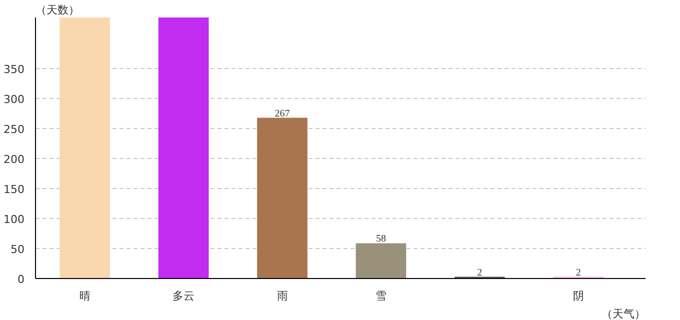 The height and width of the screenshot is (320, 680). I want to click on y-tick-label: 300, so click(14, 99).